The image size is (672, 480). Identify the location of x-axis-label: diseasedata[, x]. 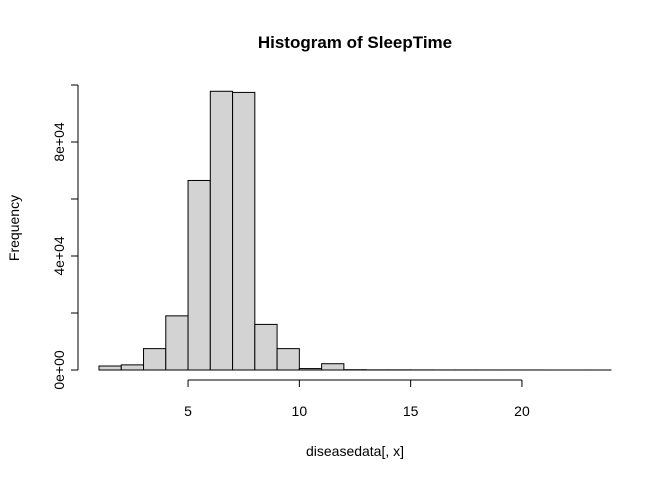
(355, 451).